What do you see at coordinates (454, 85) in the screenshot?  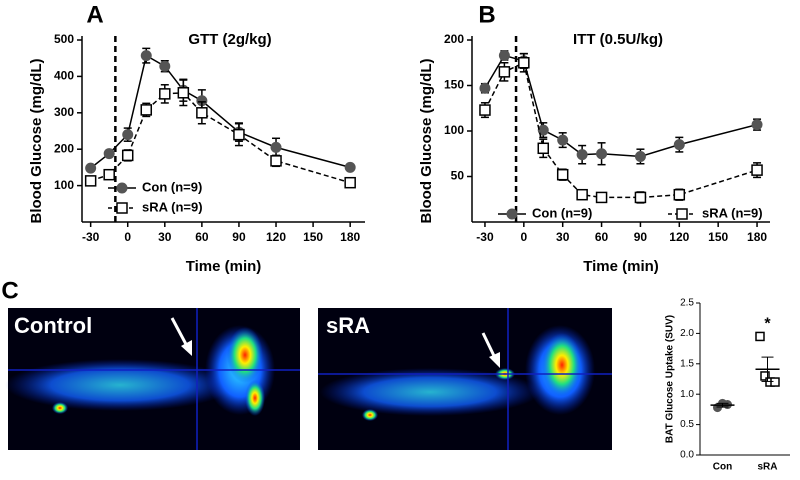 I see `y-tick-label: 150` at bounding box center [454, 85].